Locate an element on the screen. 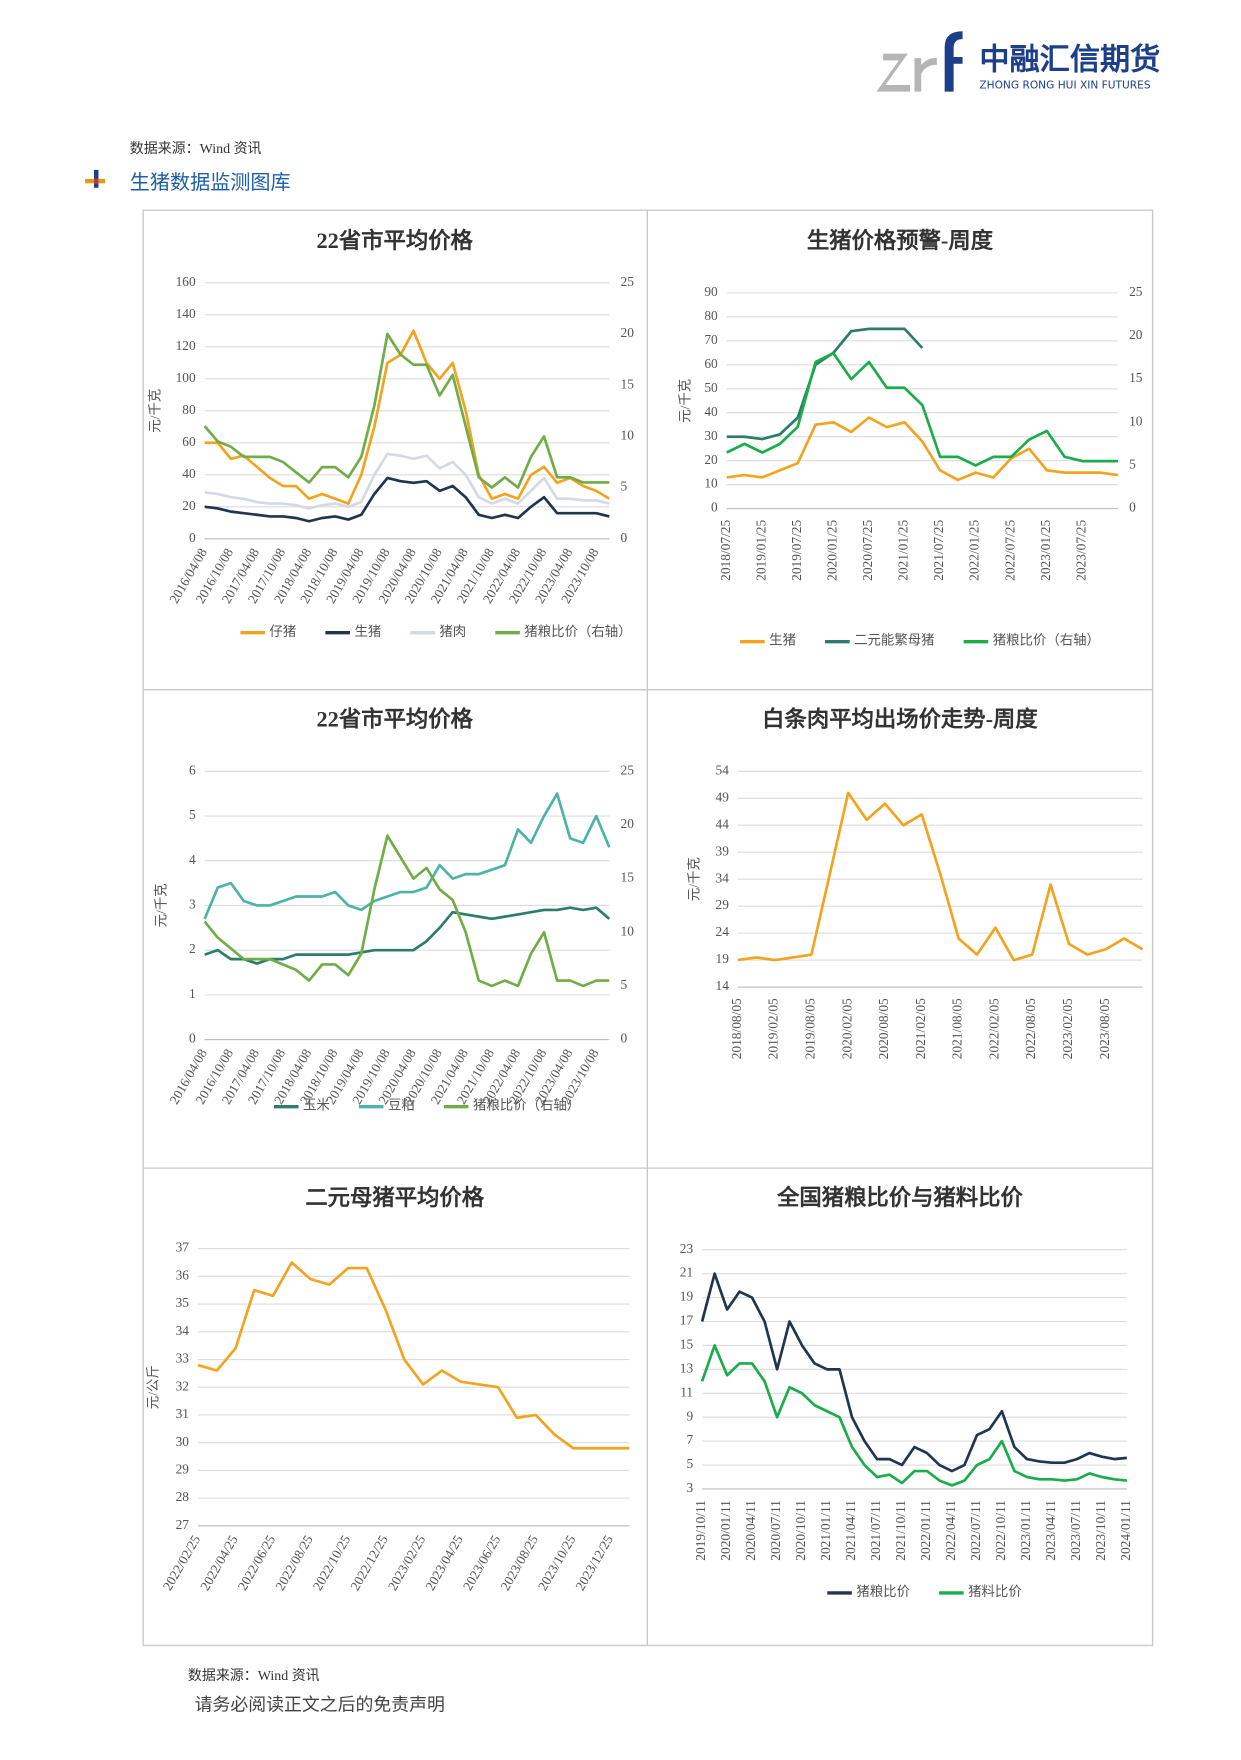  y-tick-label: 6 is located at coordinates (192, 769).